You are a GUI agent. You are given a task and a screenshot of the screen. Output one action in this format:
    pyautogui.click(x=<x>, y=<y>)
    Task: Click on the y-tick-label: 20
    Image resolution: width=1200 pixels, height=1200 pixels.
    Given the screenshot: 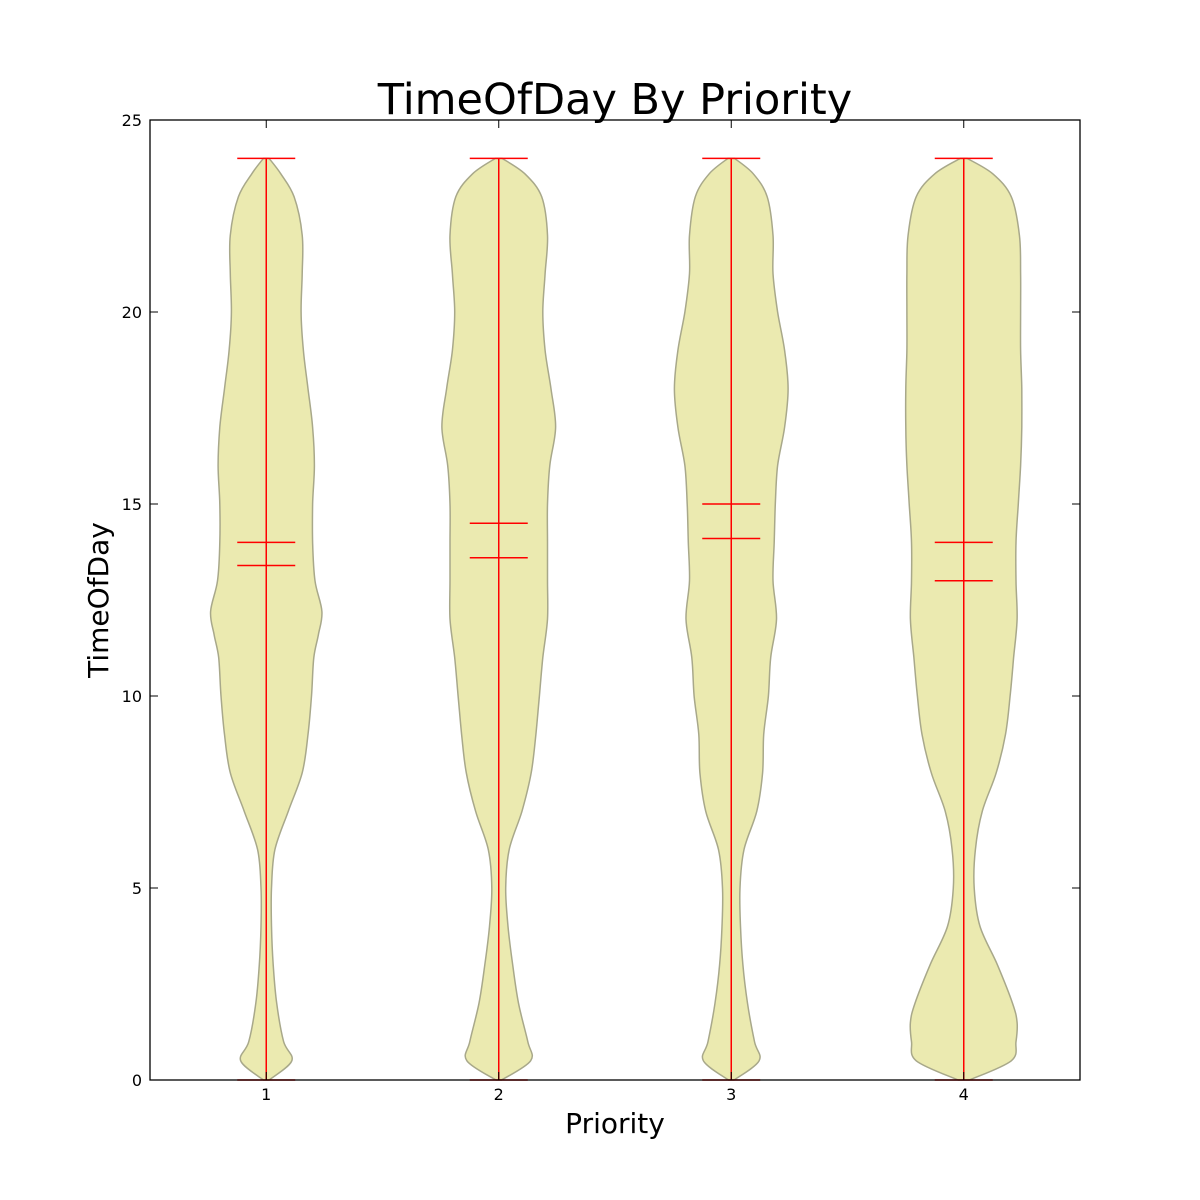 What is the action you would take?
    pyautogui.click(x=132, y=312)
    